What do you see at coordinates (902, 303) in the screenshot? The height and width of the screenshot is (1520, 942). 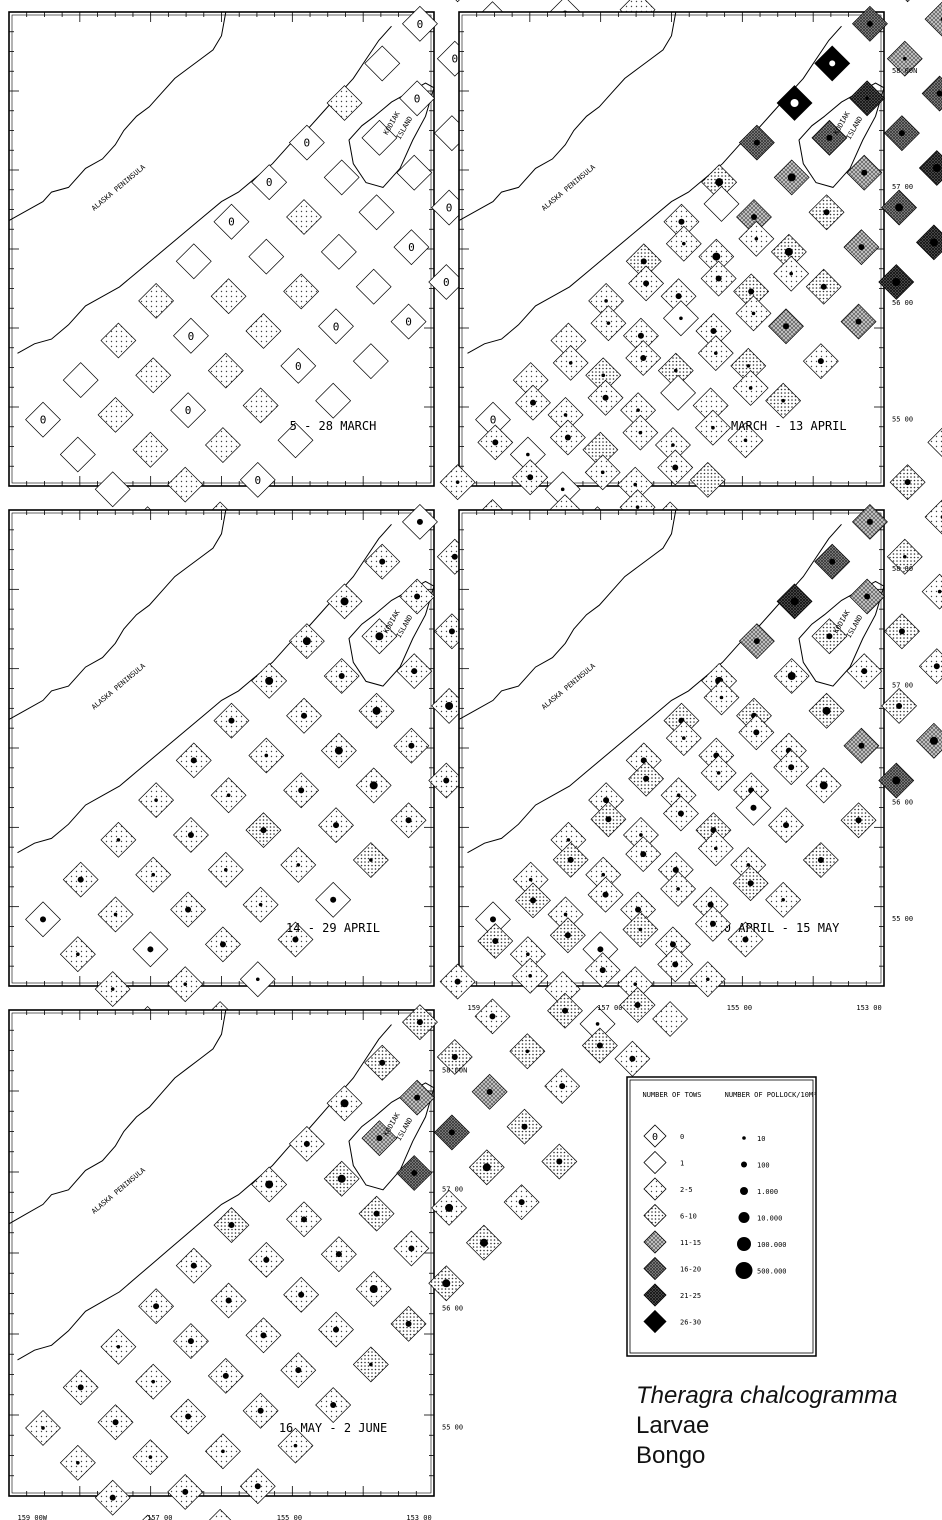 I see `latitude-label: 56 00` at bounding box center [902, 303].